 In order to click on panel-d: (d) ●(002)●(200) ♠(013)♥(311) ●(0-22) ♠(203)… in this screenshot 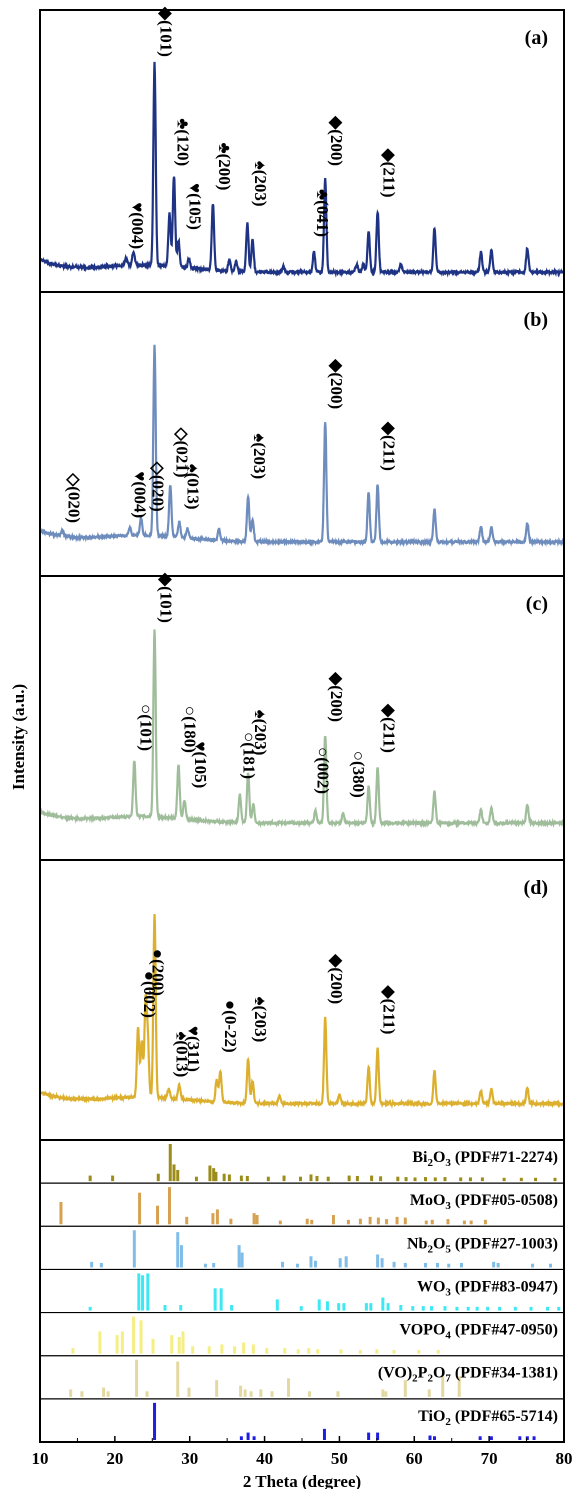, I will do `click(302, 993)`.